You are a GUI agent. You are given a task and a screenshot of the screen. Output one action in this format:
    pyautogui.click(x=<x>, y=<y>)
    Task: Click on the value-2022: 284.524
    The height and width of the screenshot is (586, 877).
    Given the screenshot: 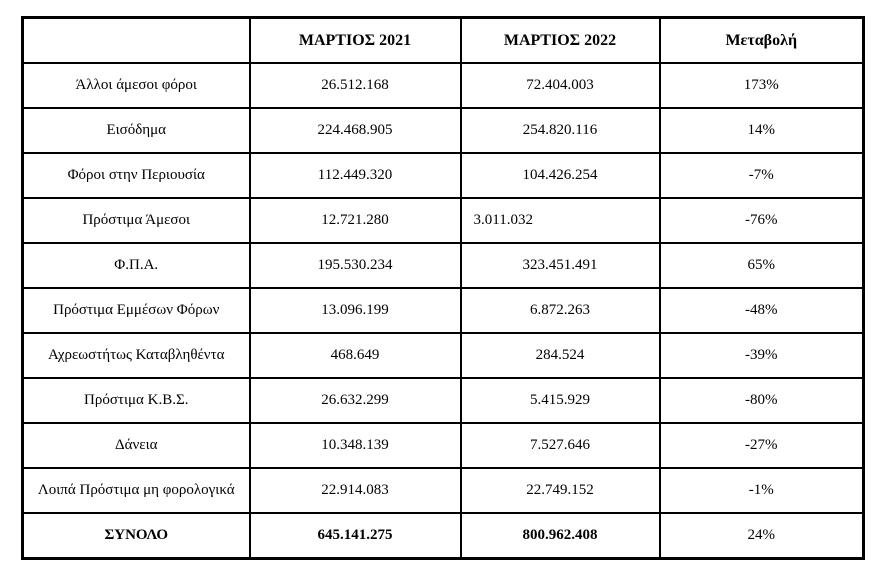 What is the action you would take?
    pyautogui.click(x=560, y=355)
    